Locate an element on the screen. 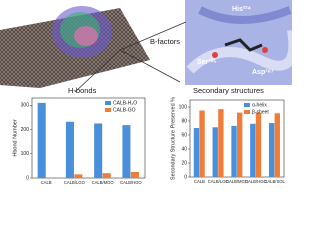 Image resolution: width=320 pixels, height=240 pixels. y-axis-label: Hbond Number is located at coordinates (15, 137).